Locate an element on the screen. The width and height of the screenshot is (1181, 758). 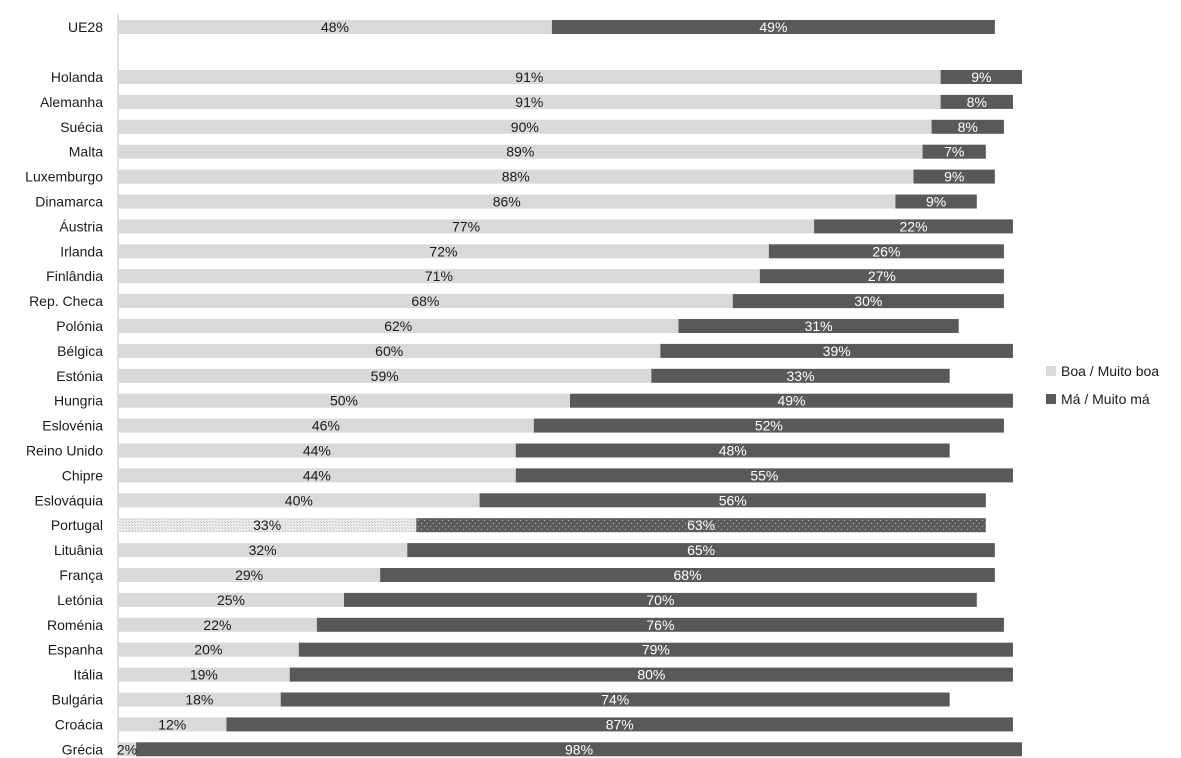
category-label: Lituânia is located at coordinates (78, 550).